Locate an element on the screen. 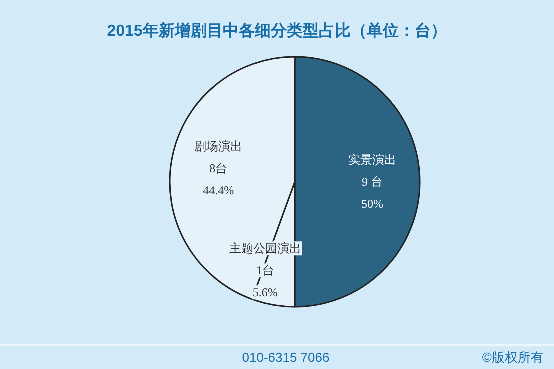 The width and height of the screenshot is (554, 369). text: 5.6% is located at coordinates (265, 293).